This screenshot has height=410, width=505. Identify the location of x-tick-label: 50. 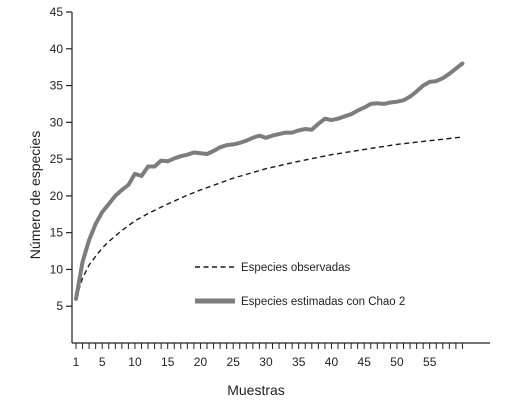
(397, 362).